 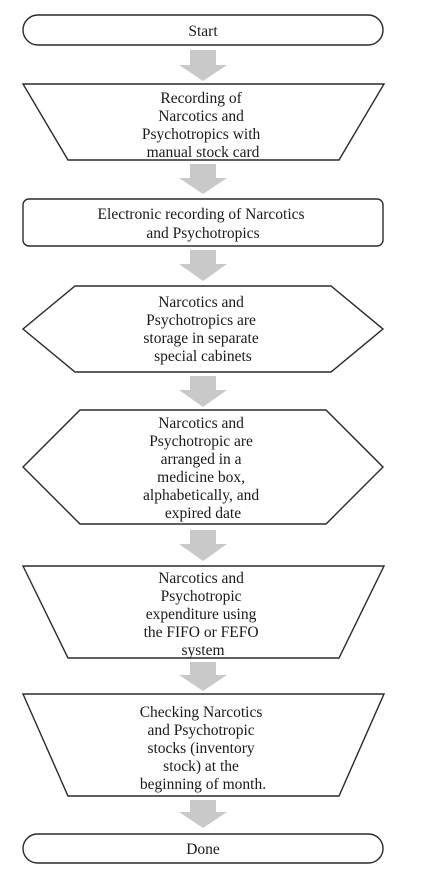 I want to click on start-terminator, so click(x=203, y=30).